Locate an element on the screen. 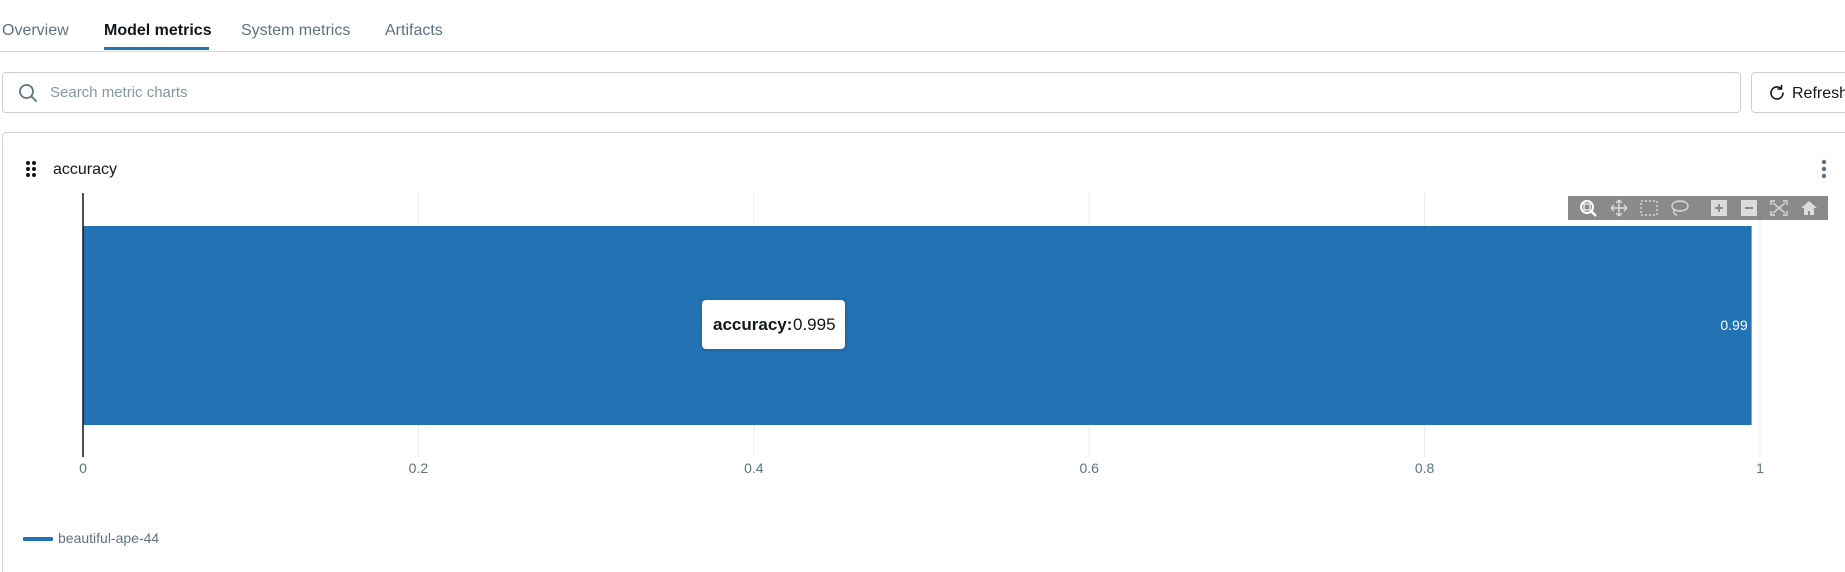 This screenshot has height=572, width=1845. search-box is located at coordinates (871, 92).